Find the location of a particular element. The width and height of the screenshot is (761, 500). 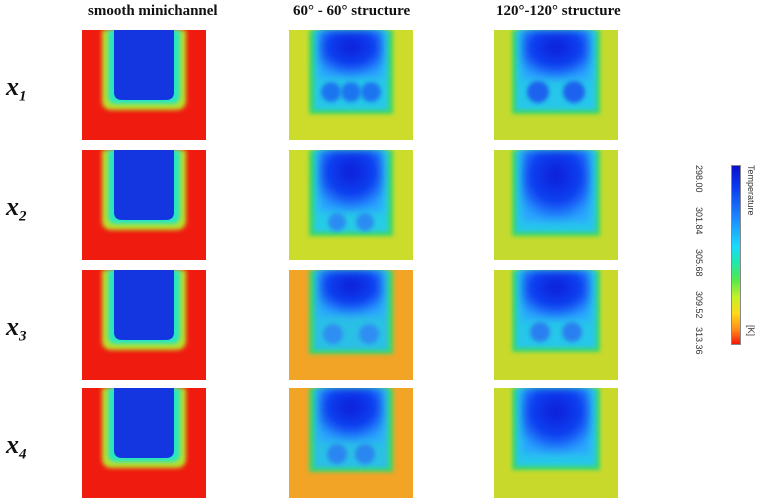

column-title-60-60-structure: 60° - 60° structure is located at coordinates (352, 11).